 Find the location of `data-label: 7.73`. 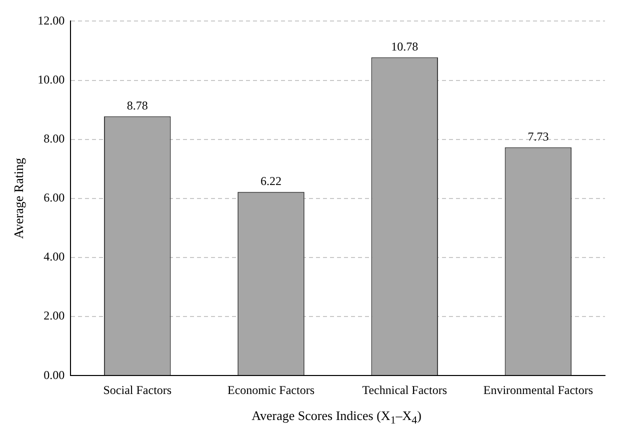

data-label: 7.73 is located at coordinates (538, 136).